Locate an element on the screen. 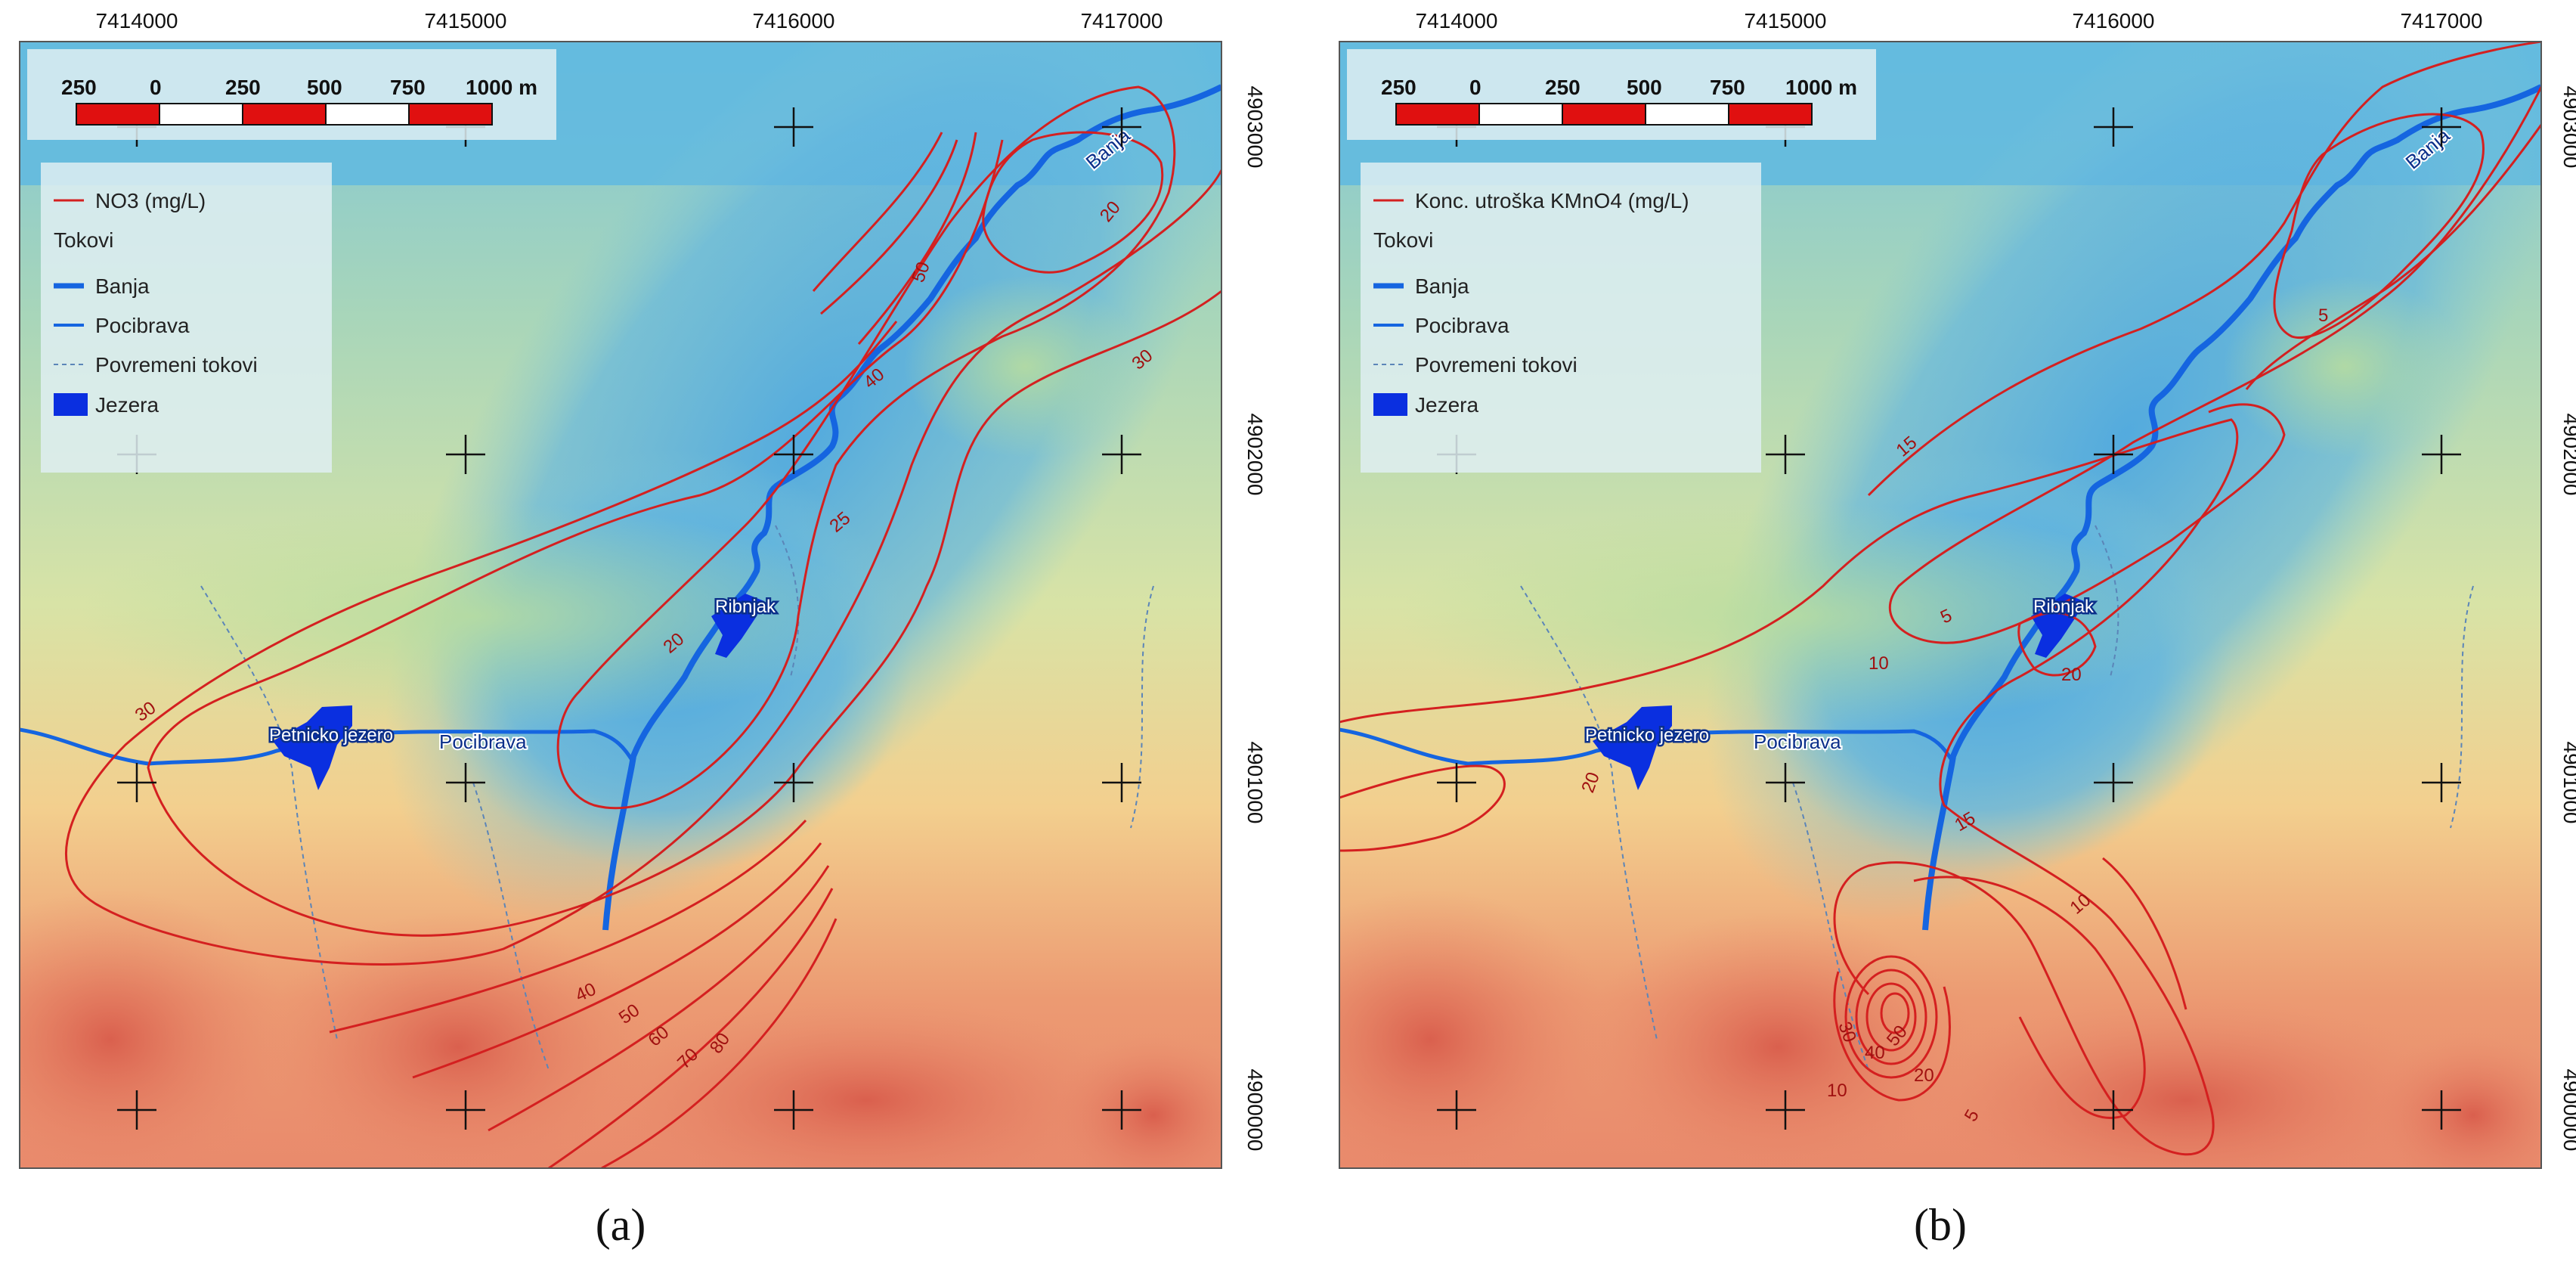 The image size is (2576, 1268). panel-caption: (b) is located at coordinates (1941, 1225).